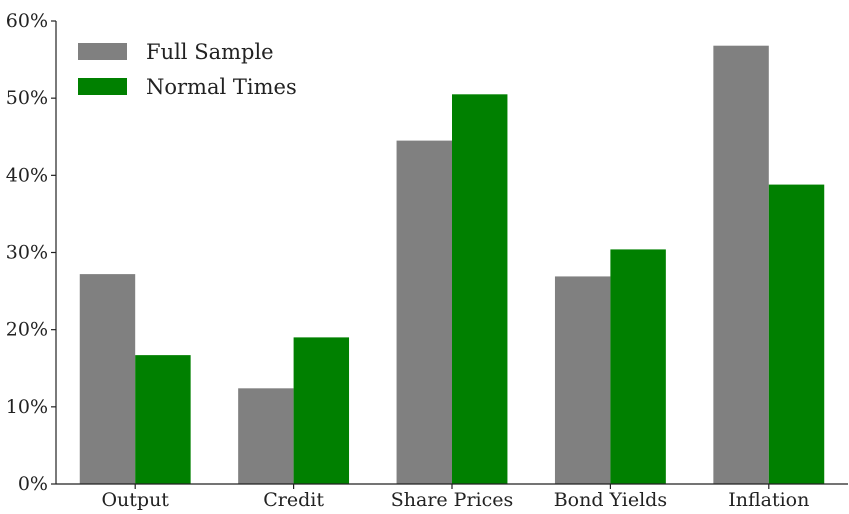 The image size is (849, 514). Describe the element at coordinates (27, 407) in the screenshot. I see `y-tick-label: 10%` at that location.